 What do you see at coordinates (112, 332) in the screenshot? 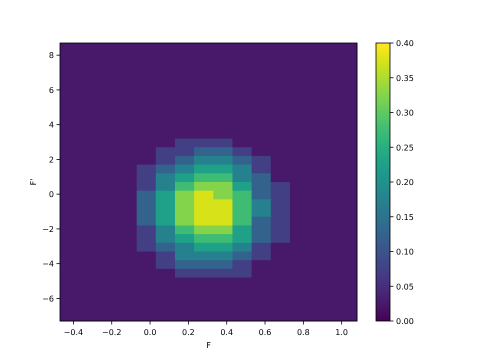
I see `x-tick-label: −0.2` at bounding box center [112, 332].